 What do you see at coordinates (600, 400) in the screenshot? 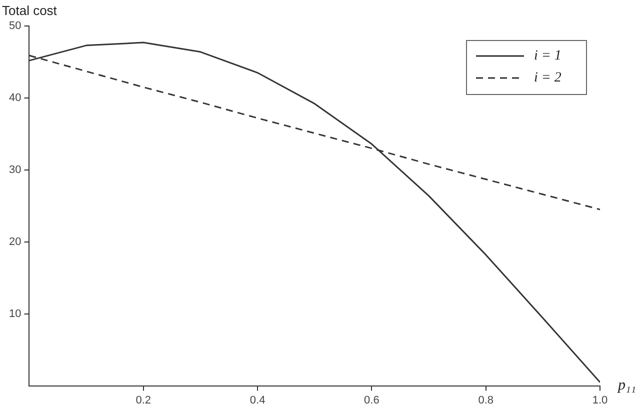
I see `x-tick-label: 1.0` at bounding box center [600, 400].